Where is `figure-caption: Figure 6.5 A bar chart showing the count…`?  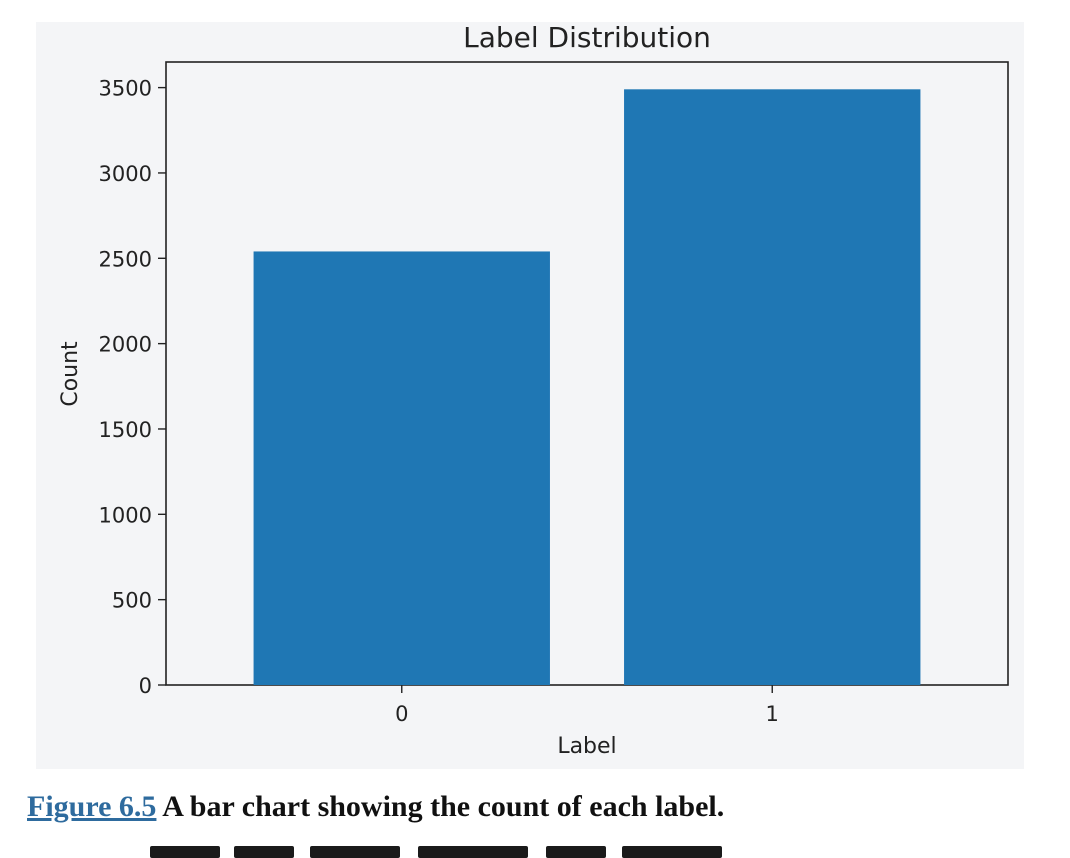 figure-caption: Figure 6.5 A bar chart showing the count… is located at coordinates (375, 807).